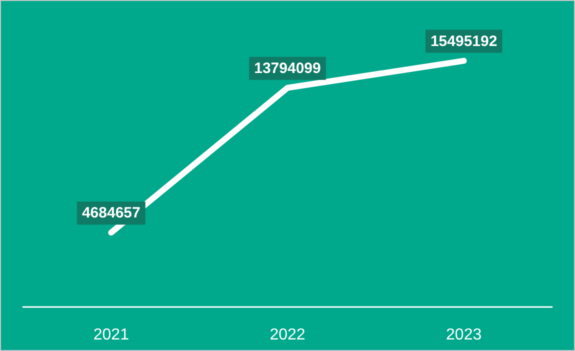 This screenshot has height=351, width=575. What do you see at coordinates (288, 335) in the screenshot?
I see `x-tick-label: 2022` at bounding box center [288, 335].